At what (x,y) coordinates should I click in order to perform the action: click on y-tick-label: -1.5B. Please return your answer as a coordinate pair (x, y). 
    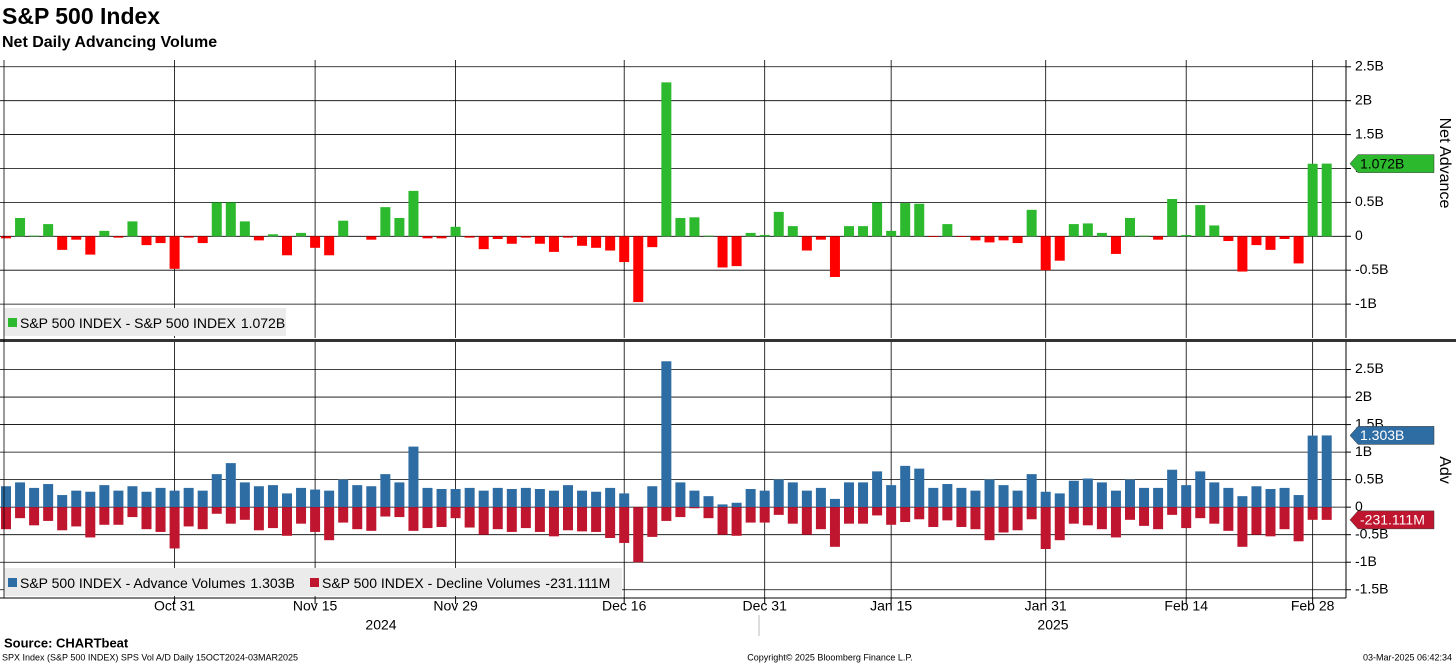
    Looking at the image, I should click on (1371, 588).